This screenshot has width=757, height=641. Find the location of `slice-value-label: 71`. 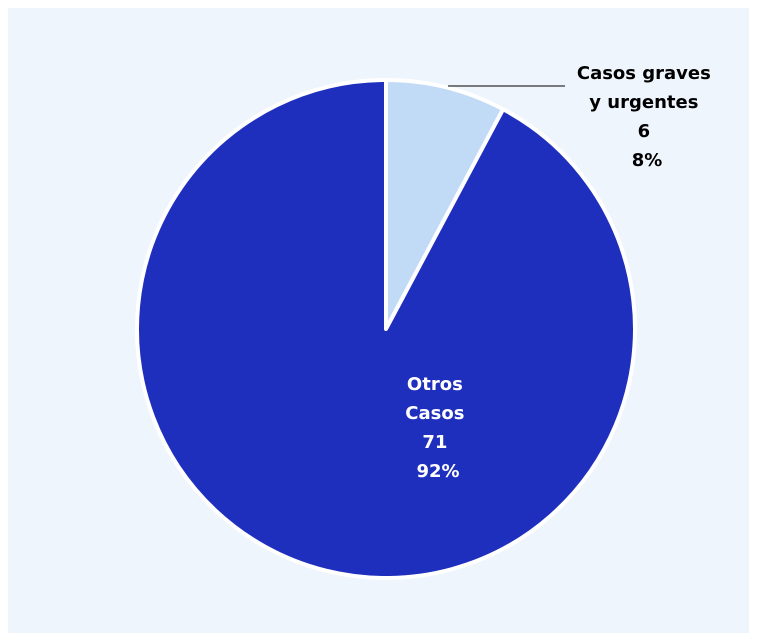

slice-value-label: 71 is located at coordinates (434, 442).